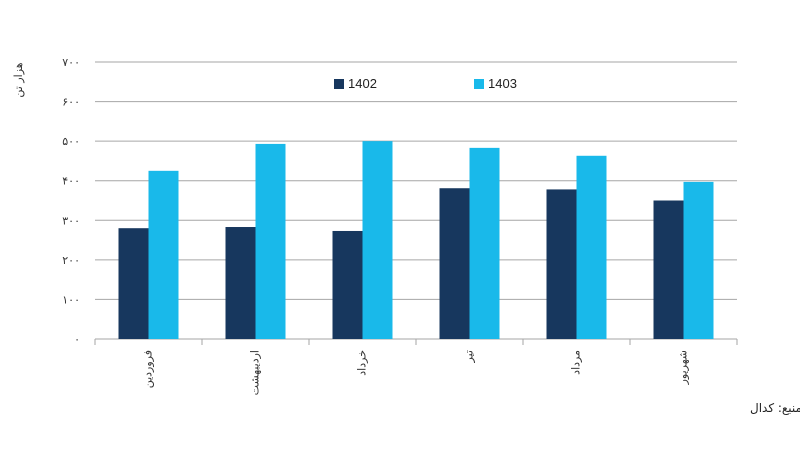 The image size is (800, 456). What do you see at coordinates (71, 299) in the screenshot?
I see `y-tick-label: ۱۰۰` at bounding box center [71, 299].